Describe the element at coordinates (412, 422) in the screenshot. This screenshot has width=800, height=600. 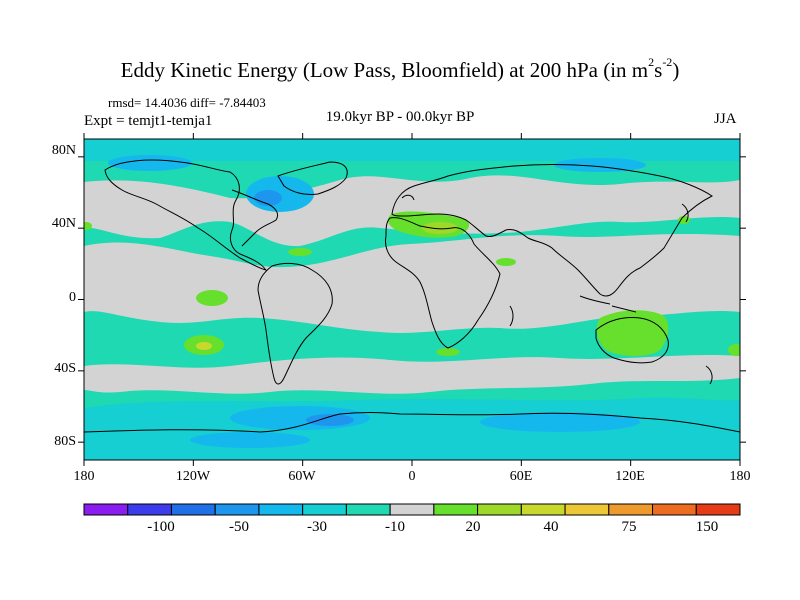
I see `coast-antarctica` at that location.